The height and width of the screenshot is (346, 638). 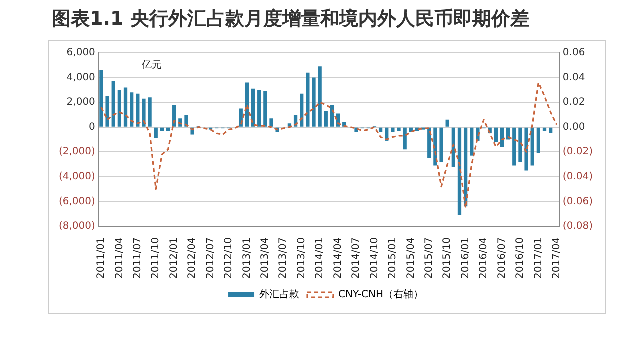 What do you see at coordinates (381, 294) in the screenshot?
I see `legend-label: CNY-CNH（右轴）` at bounding box center [381, 294].